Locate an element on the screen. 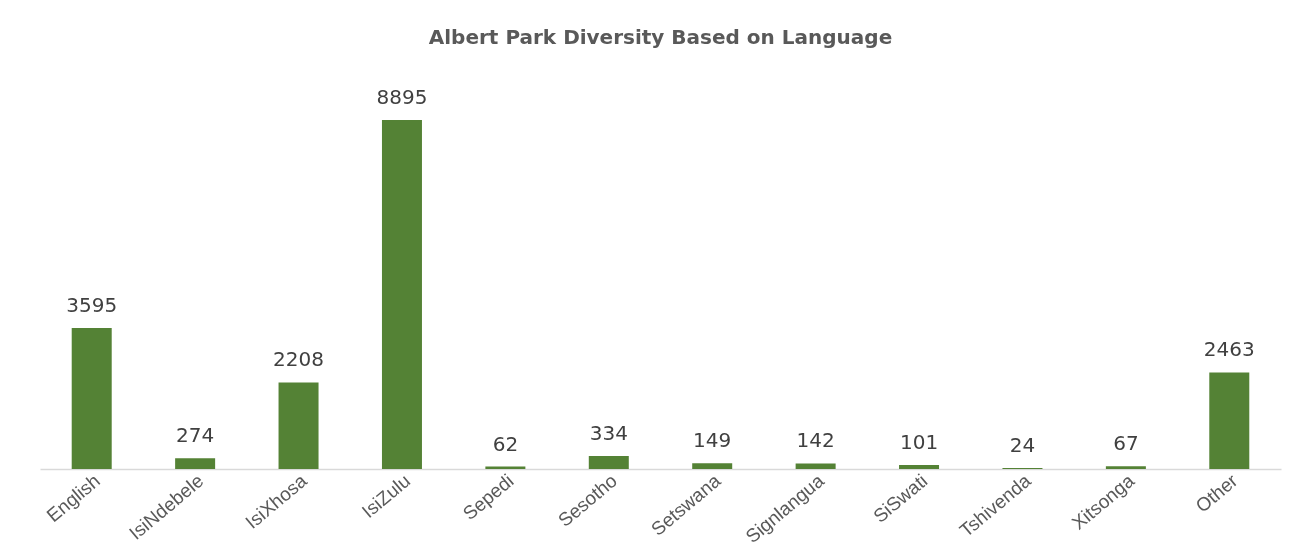  chart-title: Albert Park Diversity Based on Language is located at coordinates (660, 37).